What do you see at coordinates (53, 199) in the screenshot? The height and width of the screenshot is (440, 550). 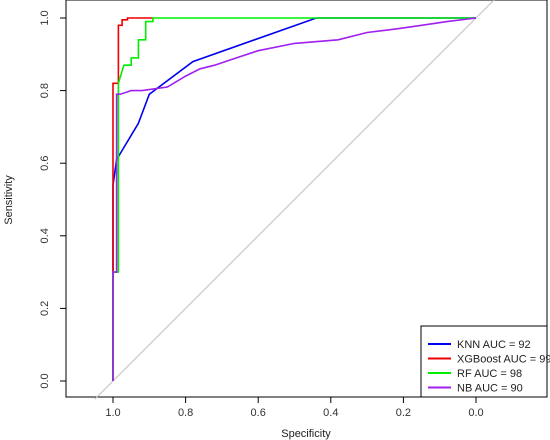 I see `y-axis: 0.0 0.2 0.4 0.6 0.8 1.0` at bounding box center [53, 199].